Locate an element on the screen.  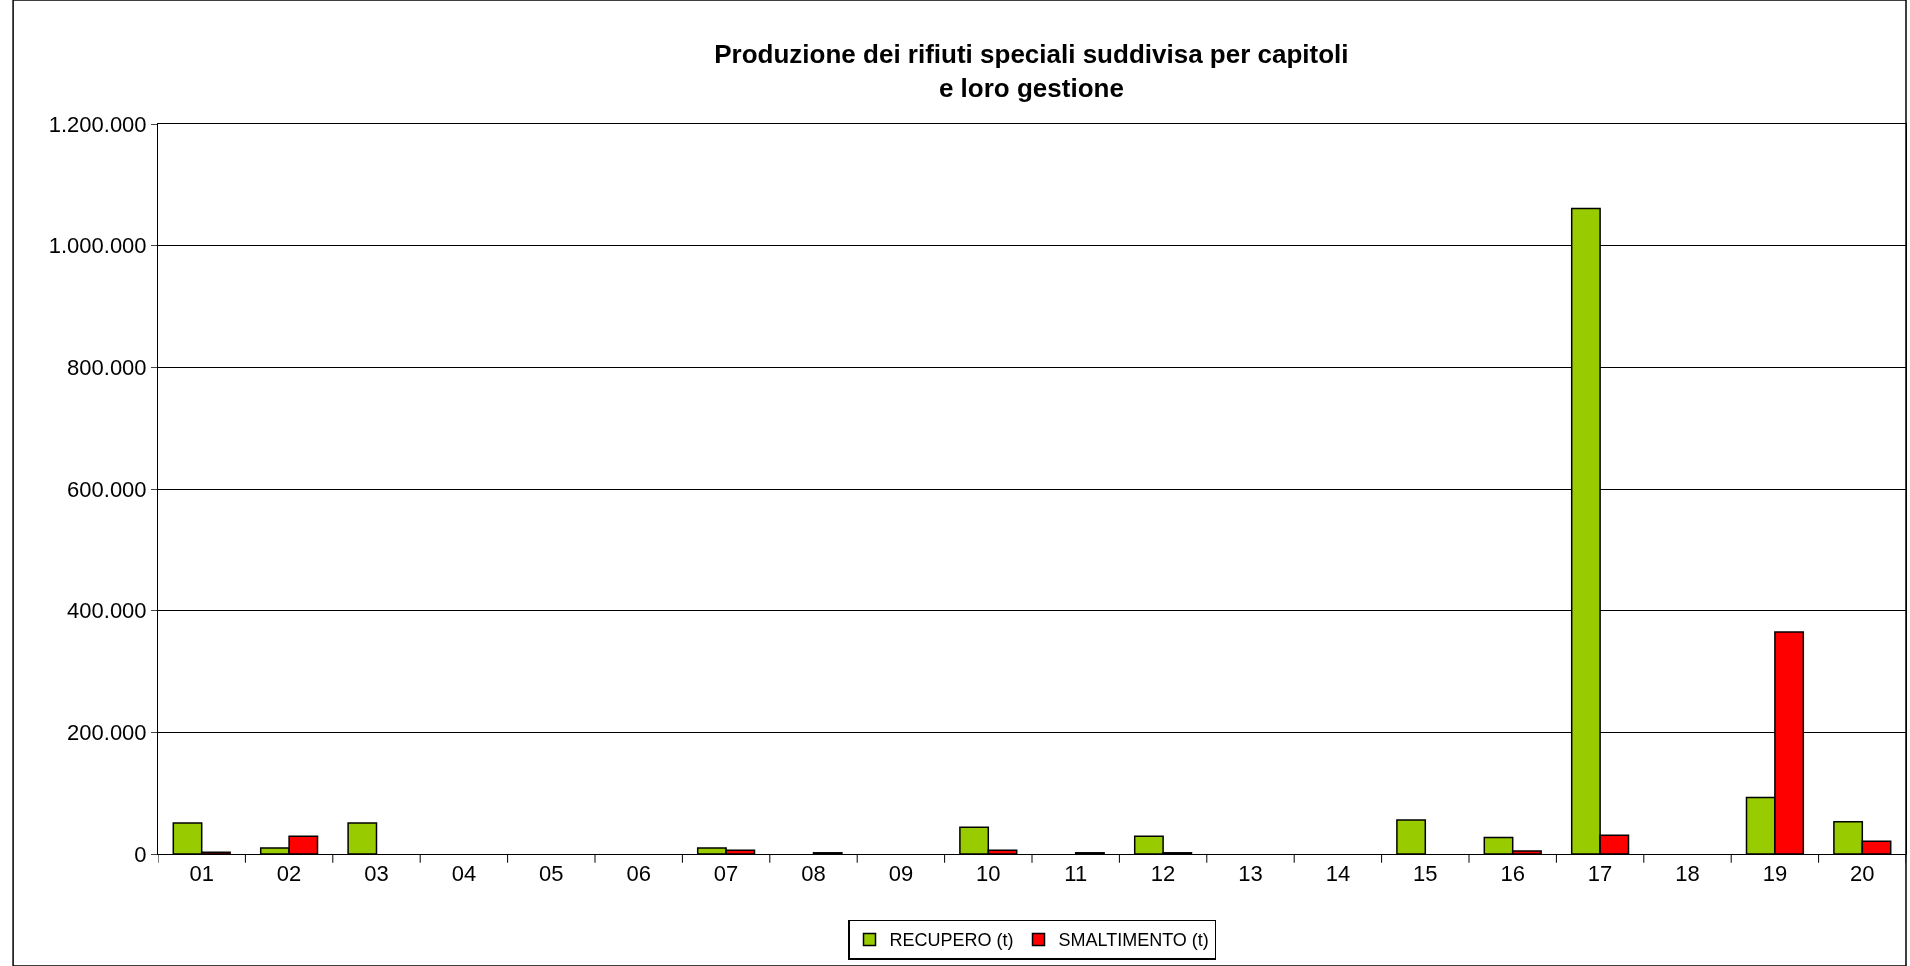
legend-label: SMALTIMENTO (t) is located at coordinates (1133, 940).